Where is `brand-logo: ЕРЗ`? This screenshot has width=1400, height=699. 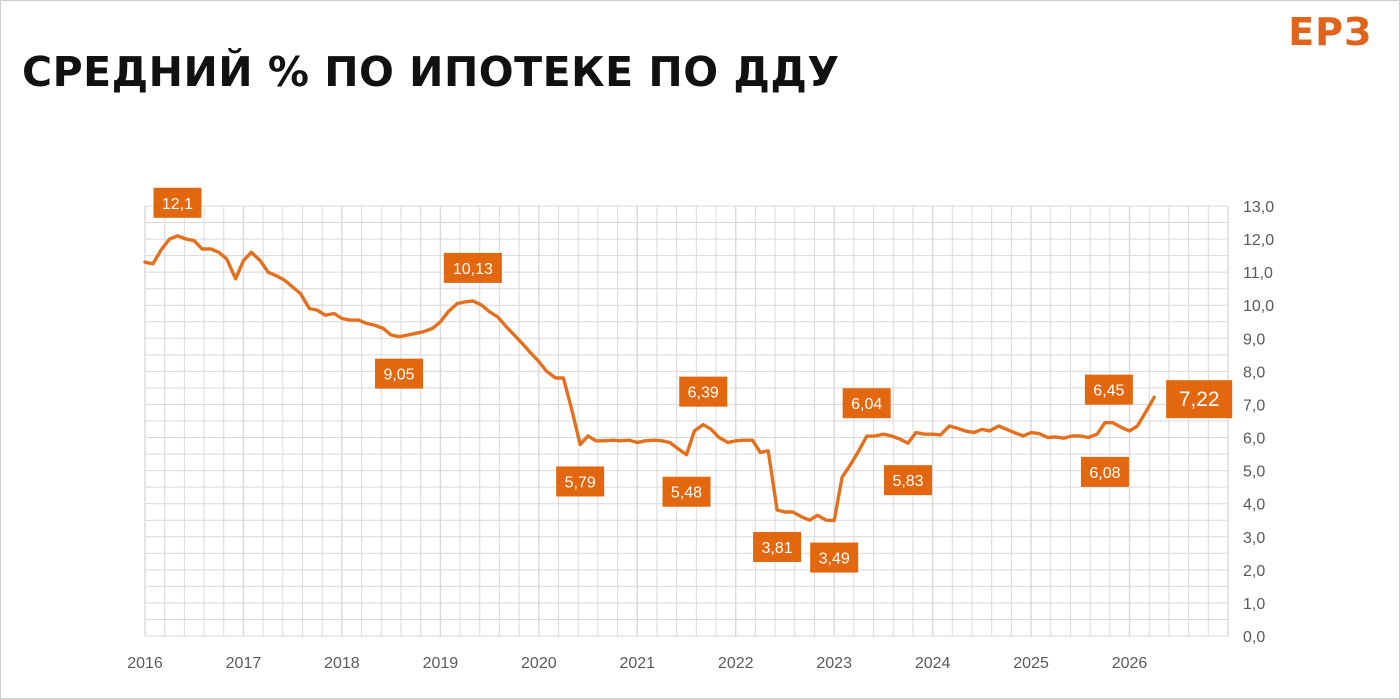 brand-logo: ЕРЗ is located at coordinates (1330, 32).